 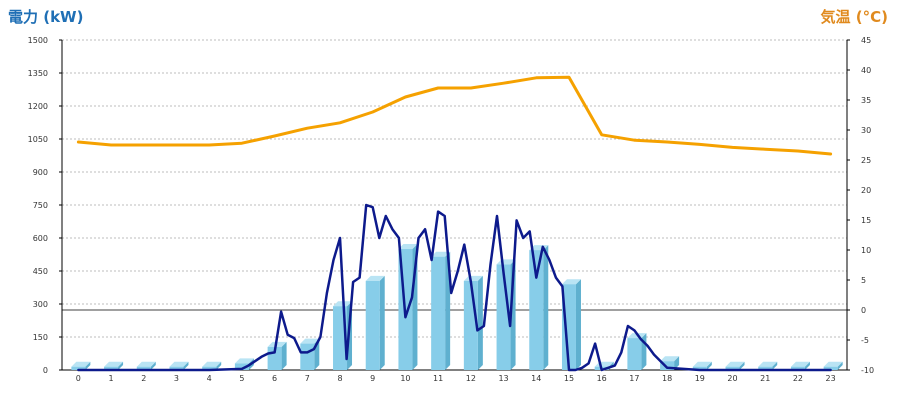 I want to click on right-tick-label: 30, so click(x=866, y=130).